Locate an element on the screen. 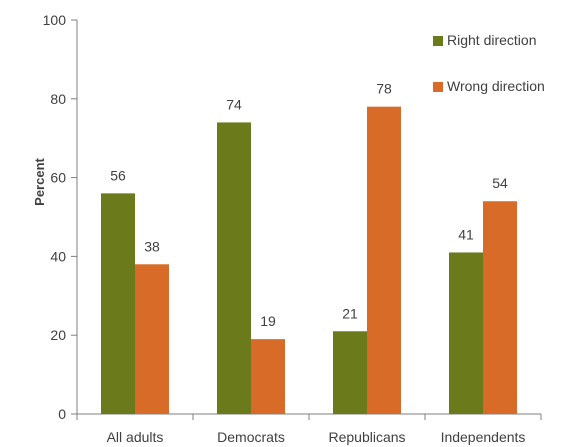 The image size is (583, 447). data-label: 56 is located at coordinates (118, 175).